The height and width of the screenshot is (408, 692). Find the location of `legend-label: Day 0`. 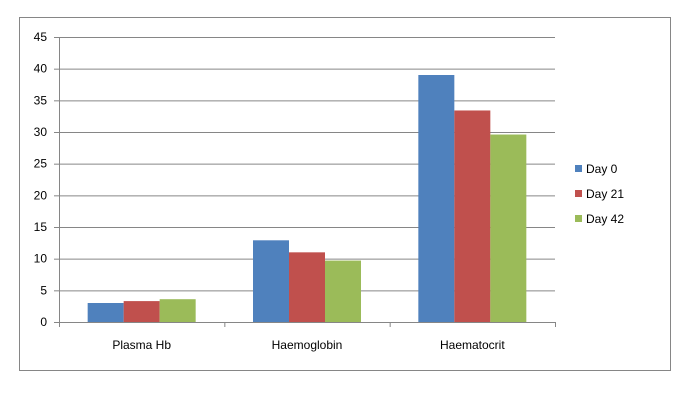

legend-label: Day 0 is located at coordinates (602, 169).